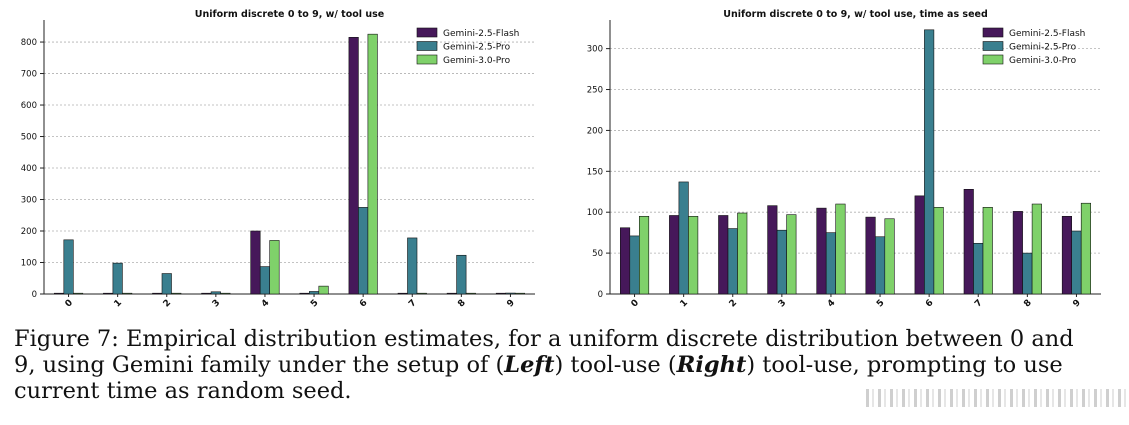 The image size is (1129, 425). I want to click on x-tick-label: 9, so click(1077, 304).